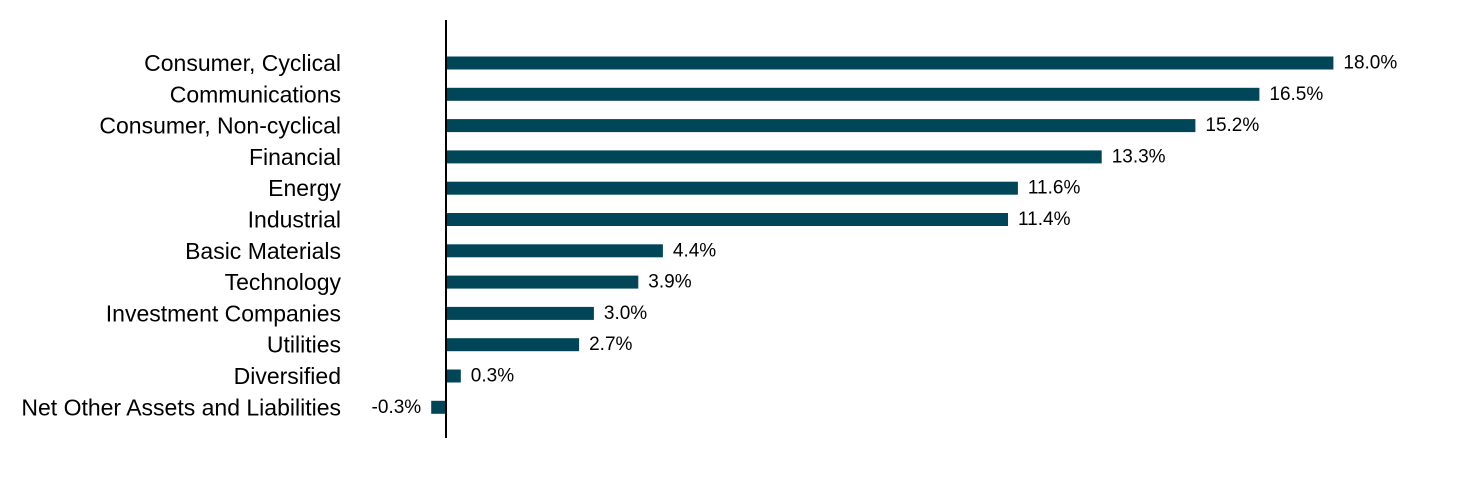 Image resolution: width=1464 pixels, height=504 pixels. Describe the element at coordinates (255, 94) in the screenshot. I see `category-label: Communications` at that location.